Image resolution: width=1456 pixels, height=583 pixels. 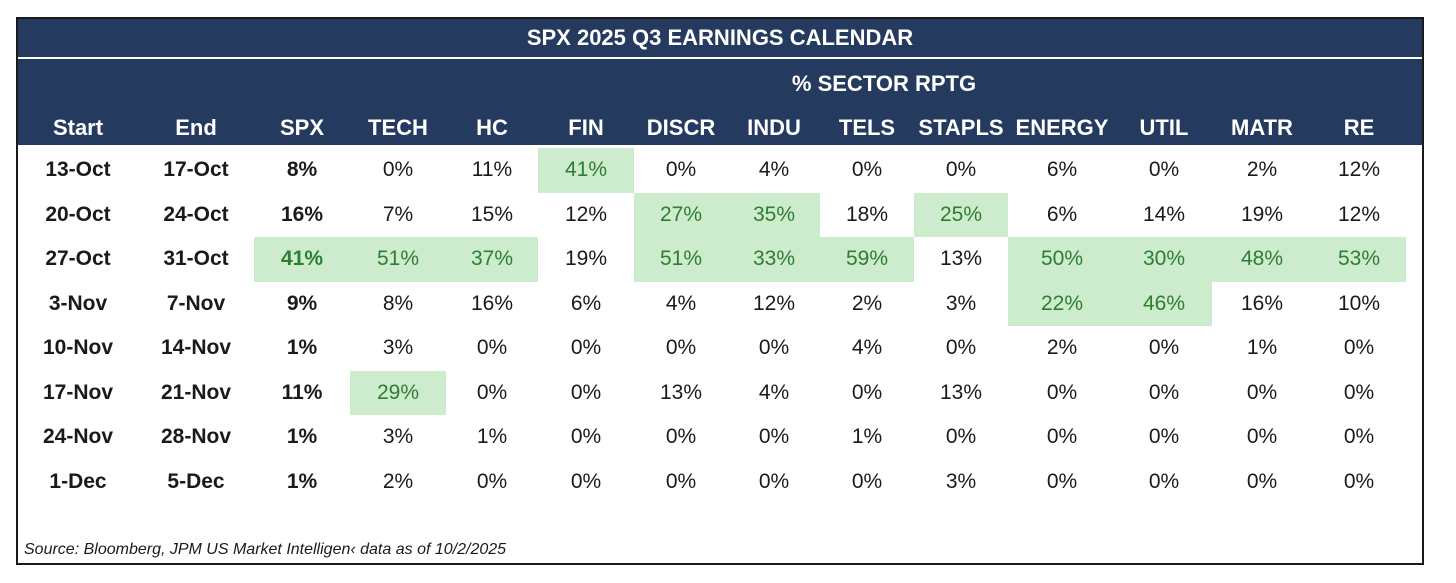 What do you see at coordinates (774, 303) in the screenshot?
I see `table-cell-indu: 12%` at bounding box center [774, 303].